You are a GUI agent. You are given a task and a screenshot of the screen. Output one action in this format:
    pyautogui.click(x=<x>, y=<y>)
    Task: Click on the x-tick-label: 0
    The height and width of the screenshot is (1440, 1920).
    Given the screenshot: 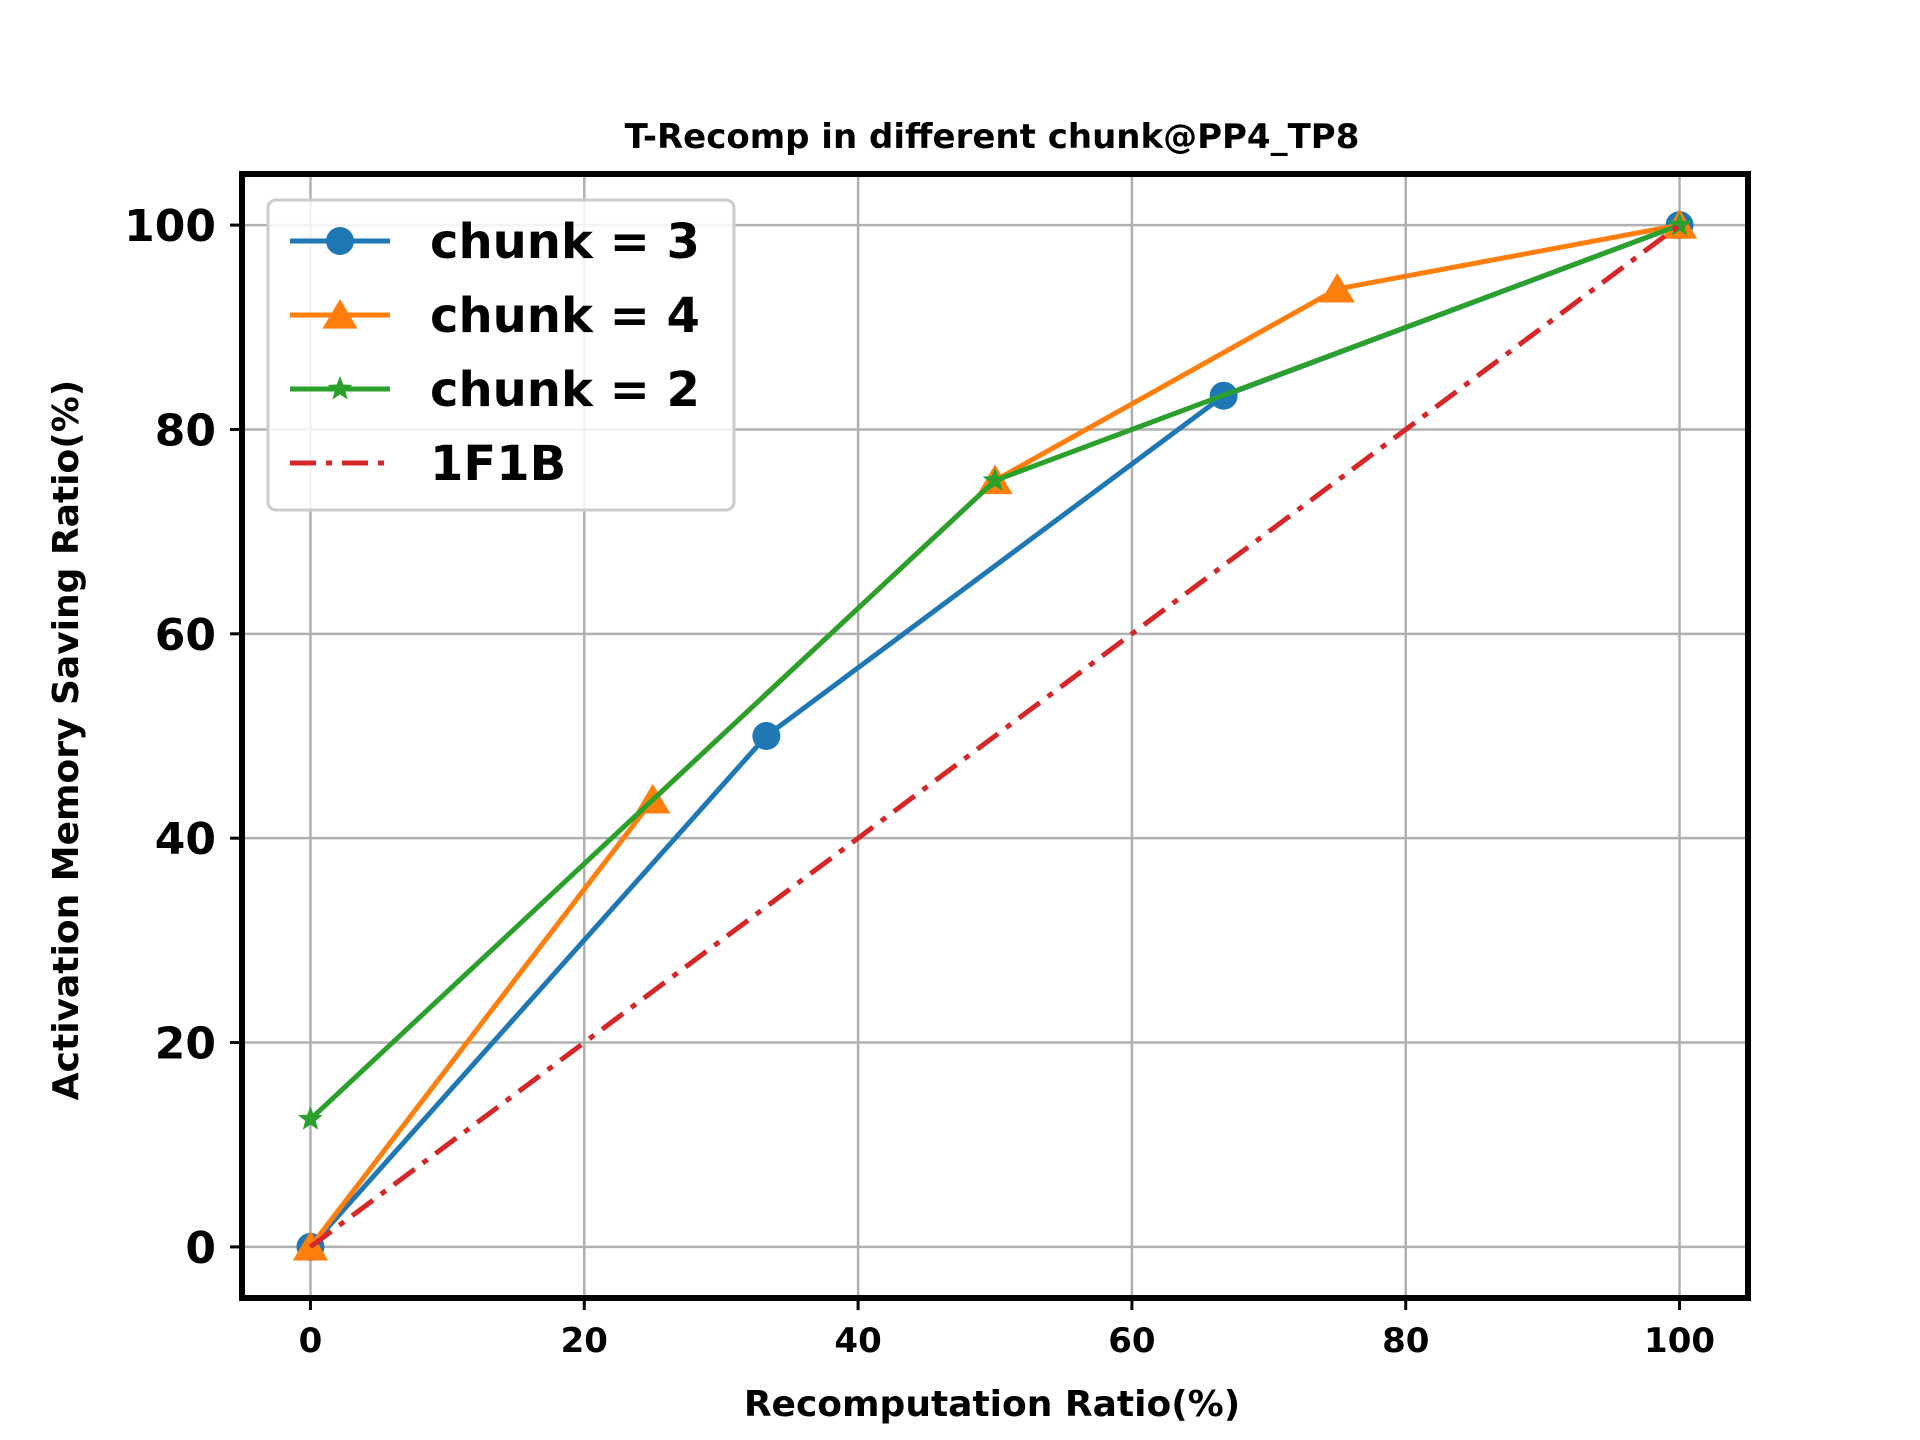 What is the action you would take?
    pyautogui.click(x=311, y=1341)
    